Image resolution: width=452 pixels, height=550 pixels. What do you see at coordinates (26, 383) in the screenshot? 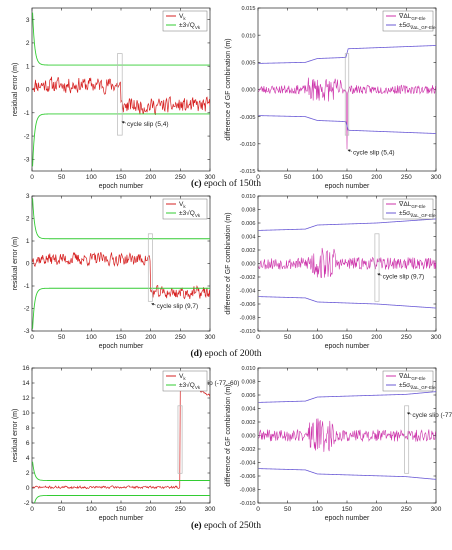
I see `y-tick-label: 14` at bounding box center [26, 383].